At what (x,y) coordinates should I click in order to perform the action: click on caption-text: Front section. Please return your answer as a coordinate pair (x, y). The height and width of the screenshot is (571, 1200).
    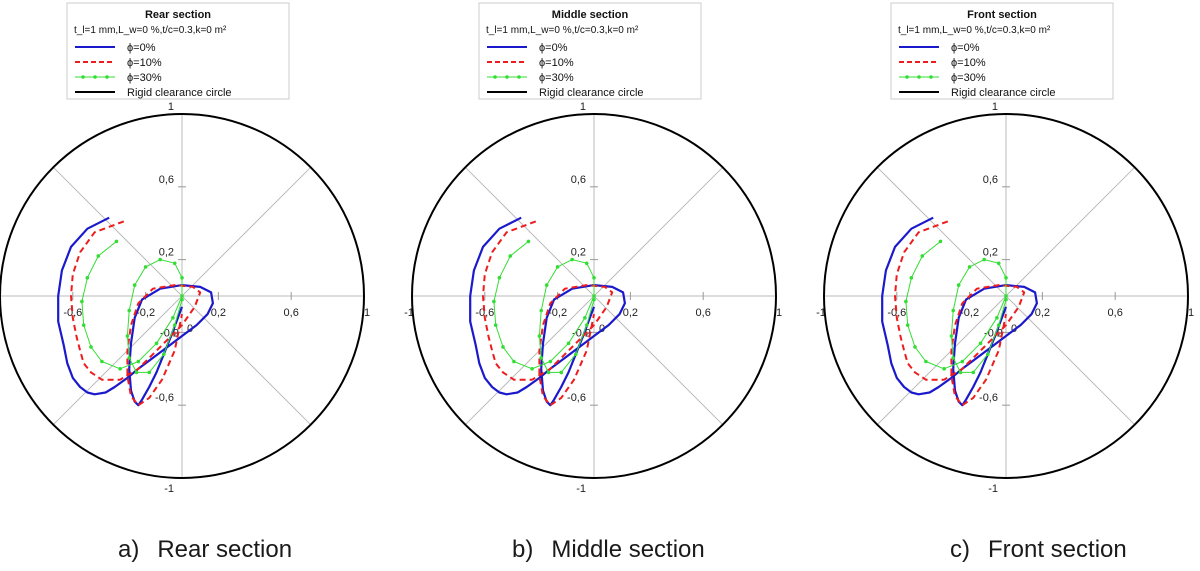
    Looking at the image, I should click on (1057, 549).